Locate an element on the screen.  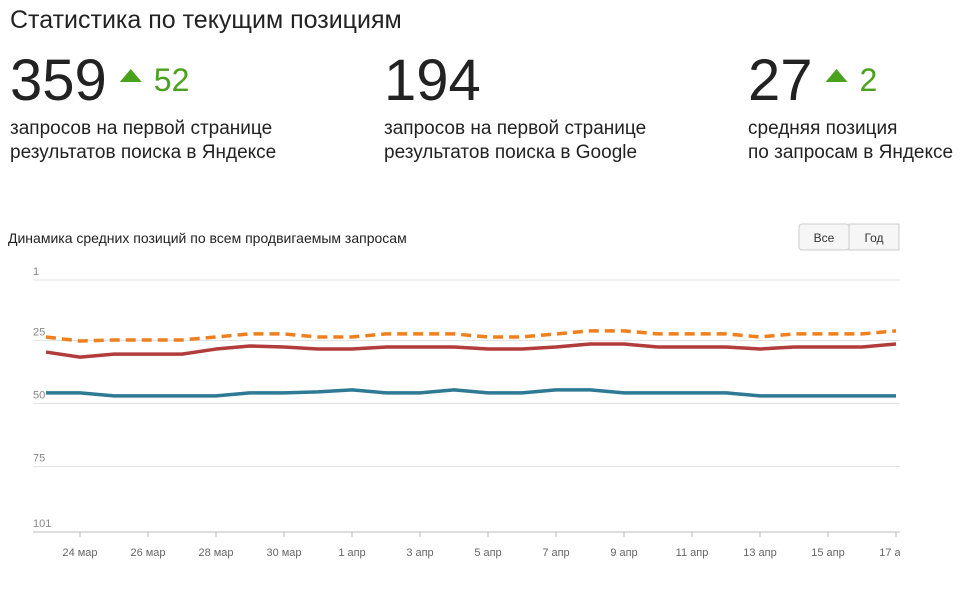
stat-value: 359 is located at coordinates (58, 80).